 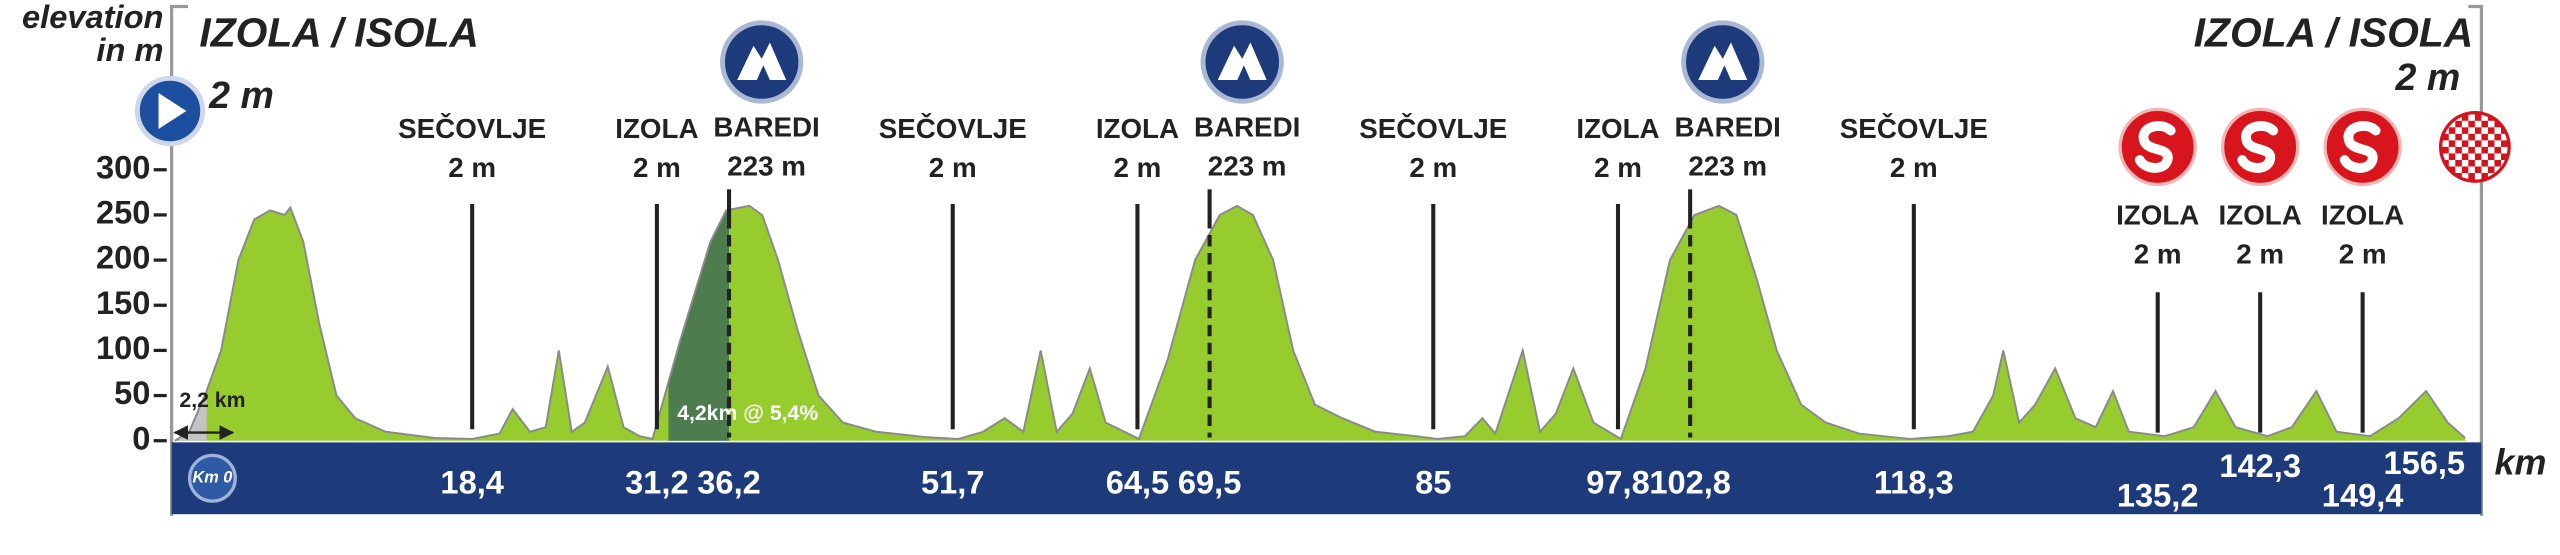 What do you see at coordinates (339, 33) in the screenshot?
I see `start-name: IZOLA / ISOLA` at bounding box center [339, 33].